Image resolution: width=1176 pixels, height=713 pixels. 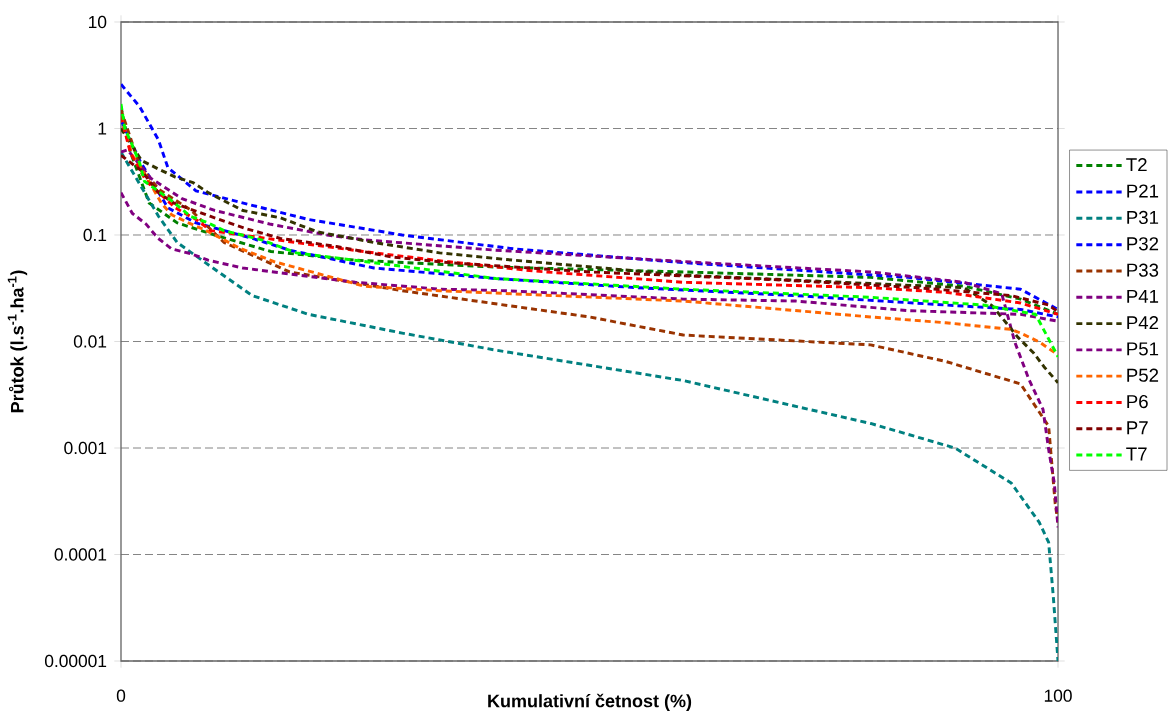 I want to click on y-tick-label: 0.01, so click(x=90, y=341).